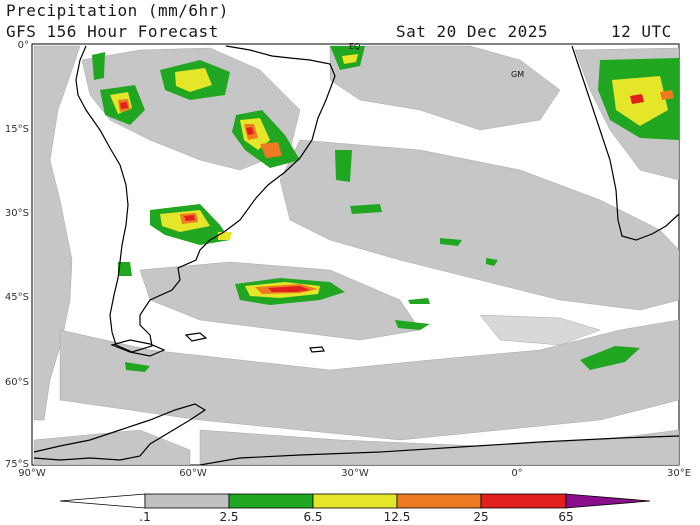 The height and width of the screenshot is (525, 700). What do you see at coordinates (397, 517) in the screenshot?
I see `colorbar-label: 12.5` at bounding box center [397, 517].